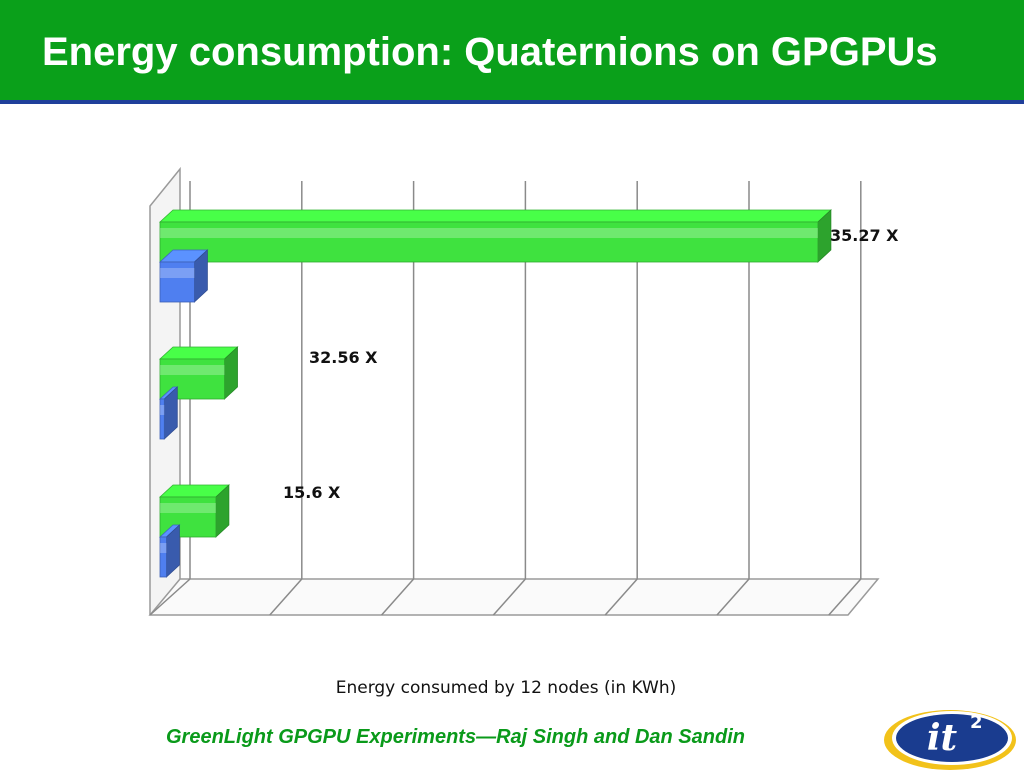 The width and height of the screenshot is (1024, 777). I want to click on bar-highlight-s1-c0, so click(163, 548).